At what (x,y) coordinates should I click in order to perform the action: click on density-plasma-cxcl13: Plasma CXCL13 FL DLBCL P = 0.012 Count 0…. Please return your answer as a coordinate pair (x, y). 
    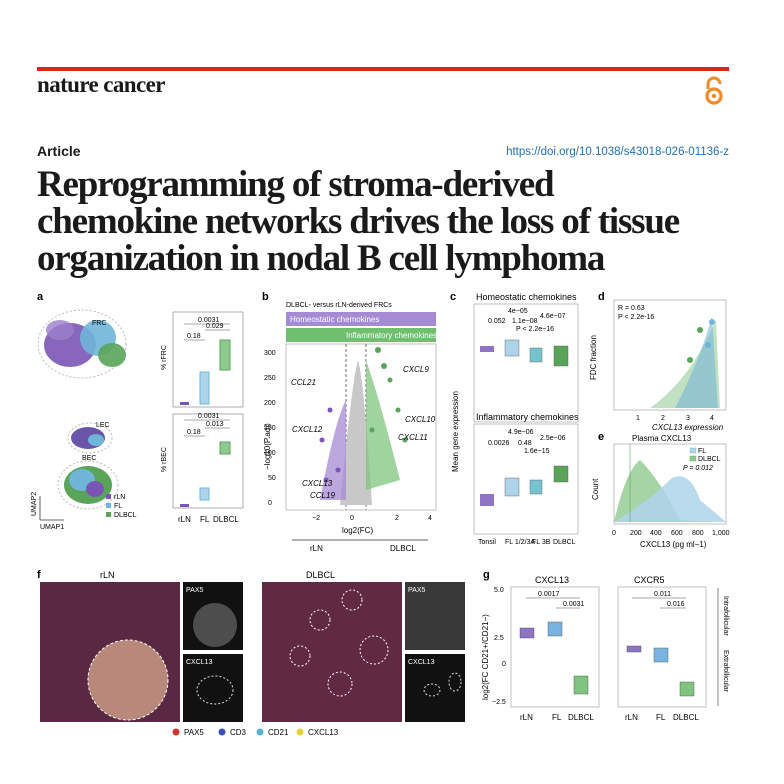
    Looking at the image, I should click on (660, 491).